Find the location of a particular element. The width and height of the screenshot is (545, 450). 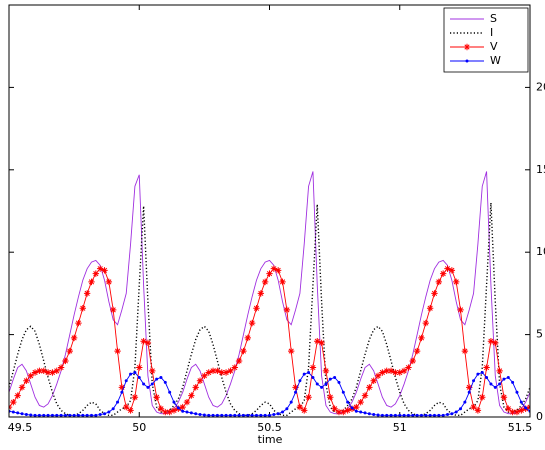

legend-label: W is located at coordinates (495, 60).